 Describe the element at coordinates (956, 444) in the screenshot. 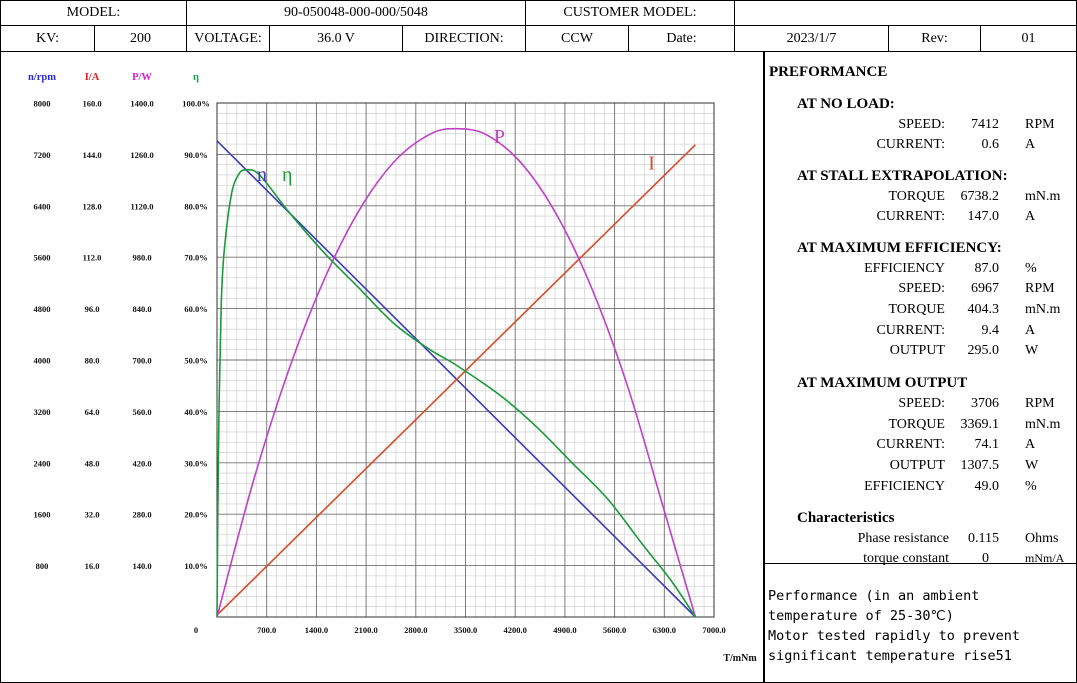

I see `max-out-current-row: CURRENT: 74.1 A` at that location.